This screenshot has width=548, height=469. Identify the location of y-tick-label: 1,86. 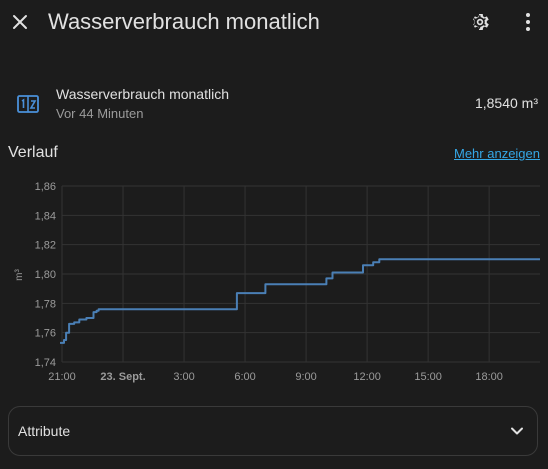
(45, 187).